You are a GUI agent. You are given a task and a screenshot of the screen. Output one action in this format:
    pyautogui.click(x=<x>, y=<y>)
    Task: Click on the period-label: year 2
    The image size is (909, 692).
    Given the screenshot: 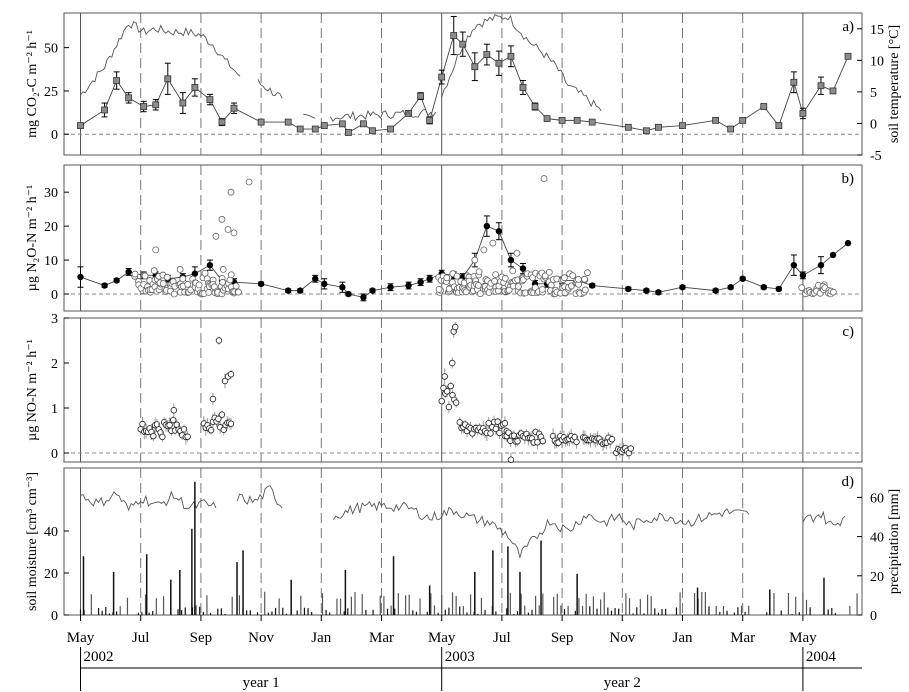 What is the action you would take?
    pyautogui.click(x=622, y=683)
    